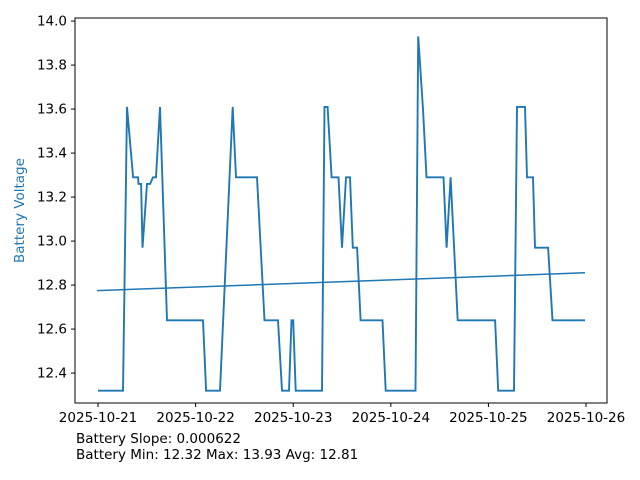 The width and height of the screenshot is (640, 480). What do you see at coordinates (98, 418) in the screenshot?
I see `x-tick-label: 2025-10-21` at bounding box center [98, 418].